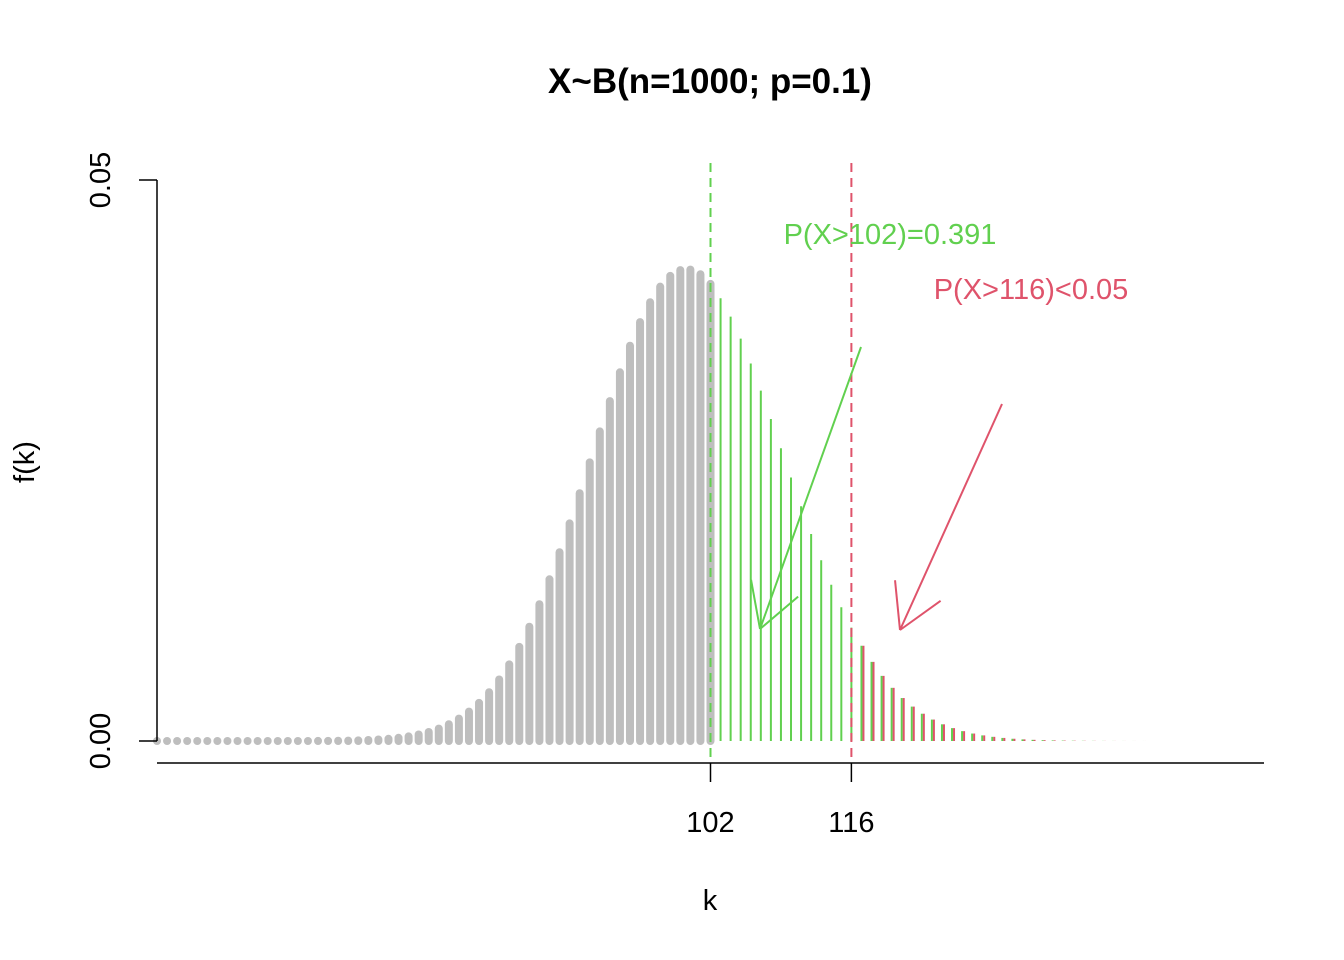  I want to click on reference-lines, so click(781, 463).